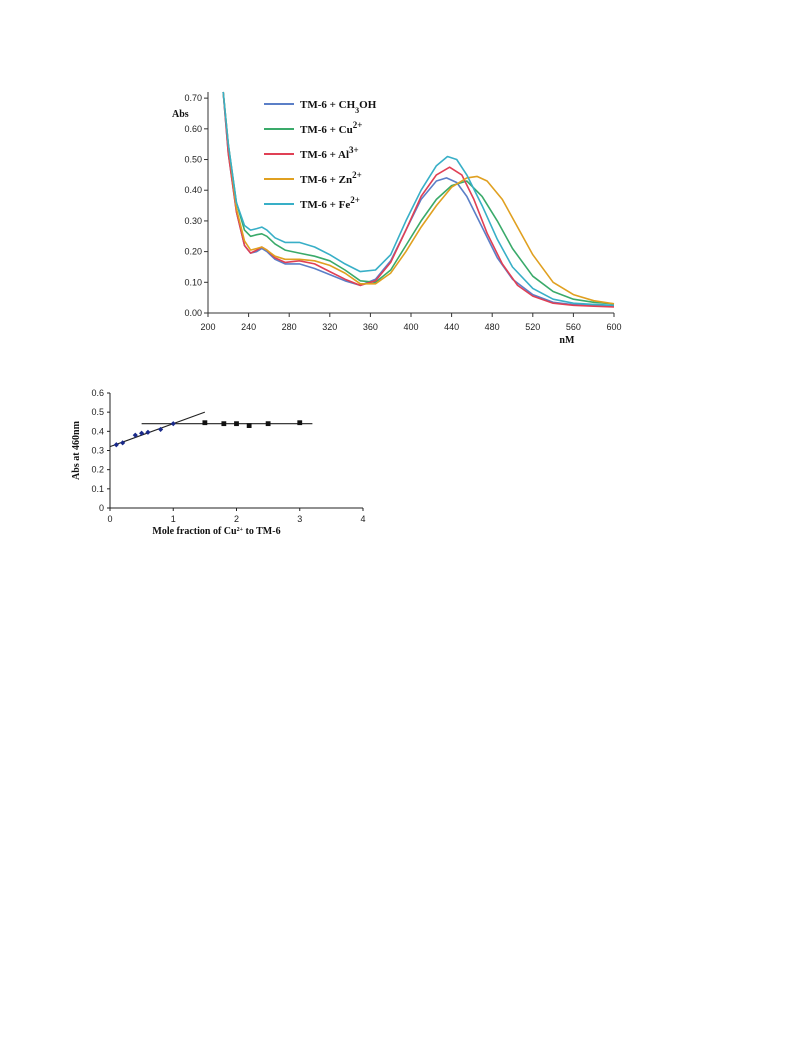  What do you see at coordinates (410, 327) in the screenshot?
I see `chart1-x-tick-label: 400` at bounding box center [410, 327].